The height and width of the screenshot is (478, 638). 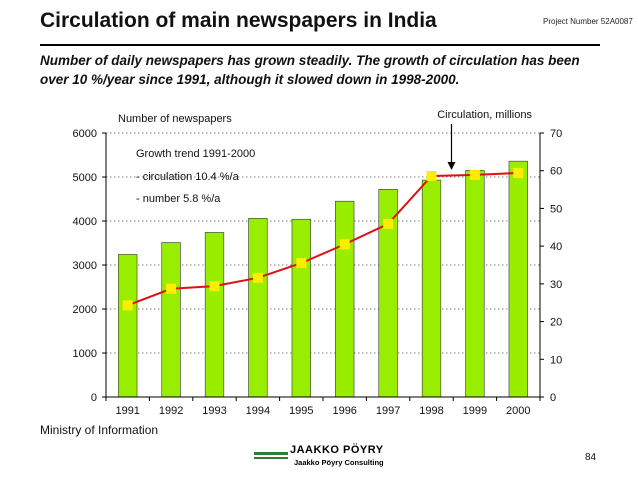 I want to click on left-axis-label: Number of newspapers, so click(x=175, y=119).